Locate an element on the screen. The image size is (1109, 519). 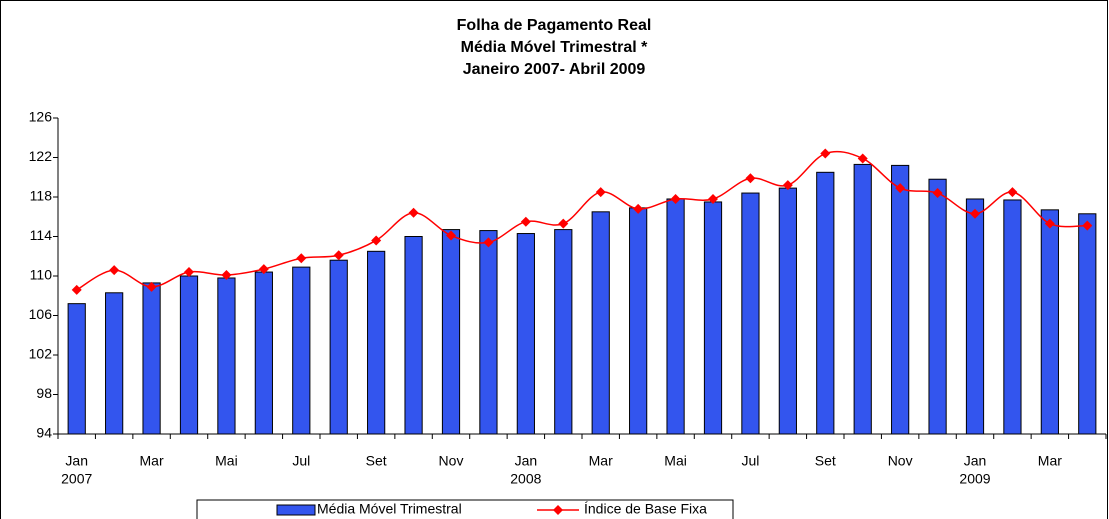
y-tick-label: 102 is located at coordinates (41, 354).